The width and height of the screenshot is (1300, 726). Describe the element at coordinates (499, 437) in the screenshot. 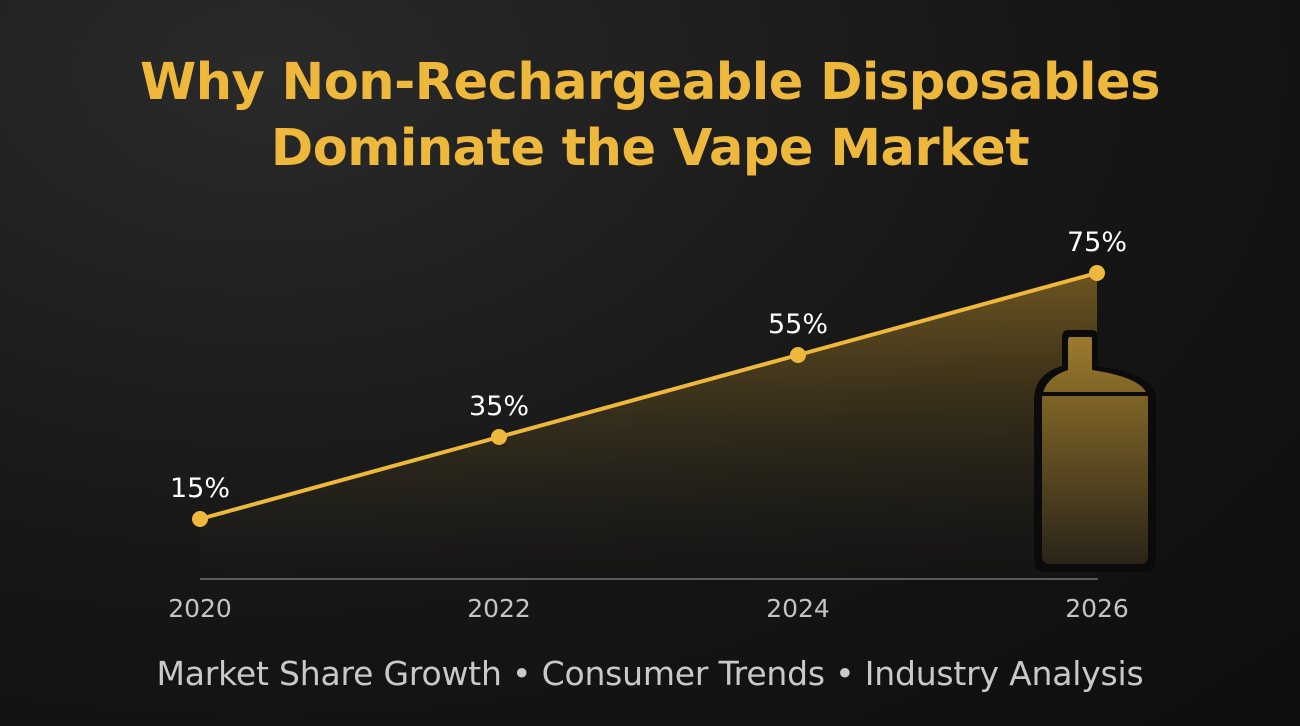

I see `data-point-2022` at that location.